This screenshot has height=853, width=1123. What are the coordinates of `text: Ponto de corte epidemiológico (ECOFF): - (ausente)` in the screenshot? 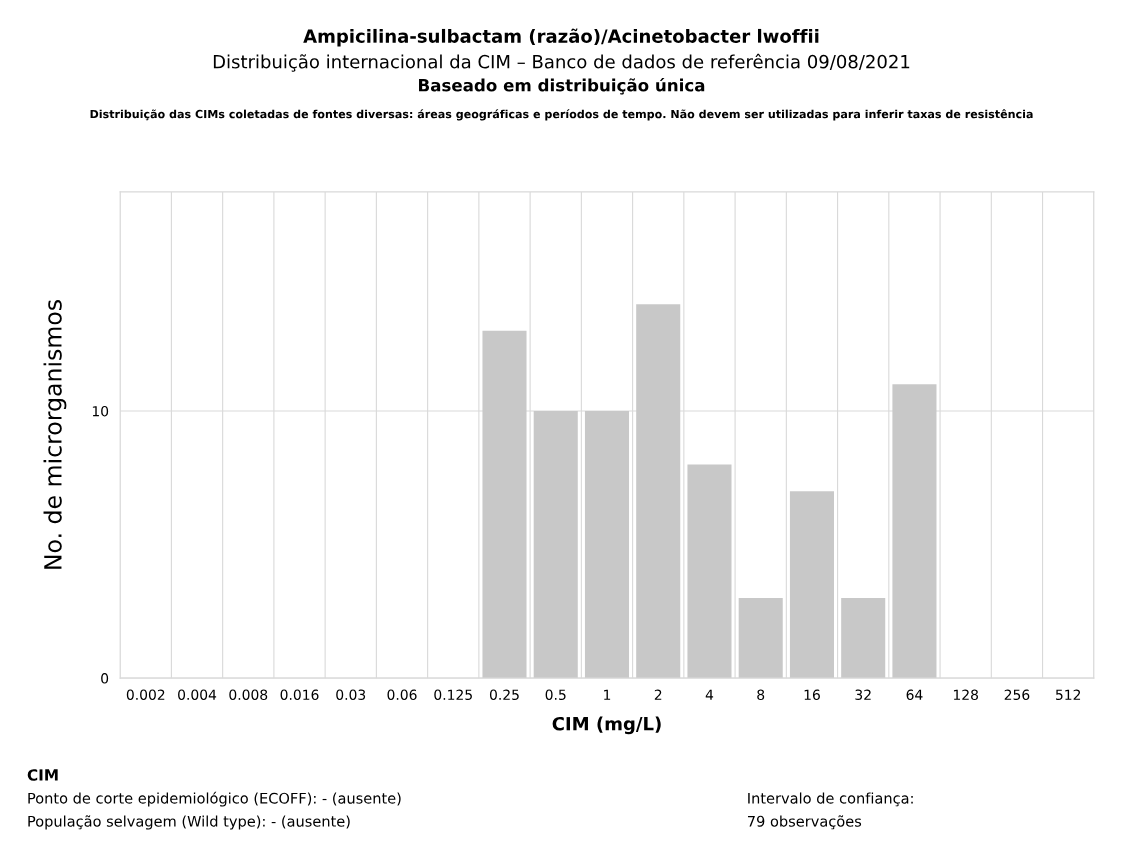 It's located at (214, 799).